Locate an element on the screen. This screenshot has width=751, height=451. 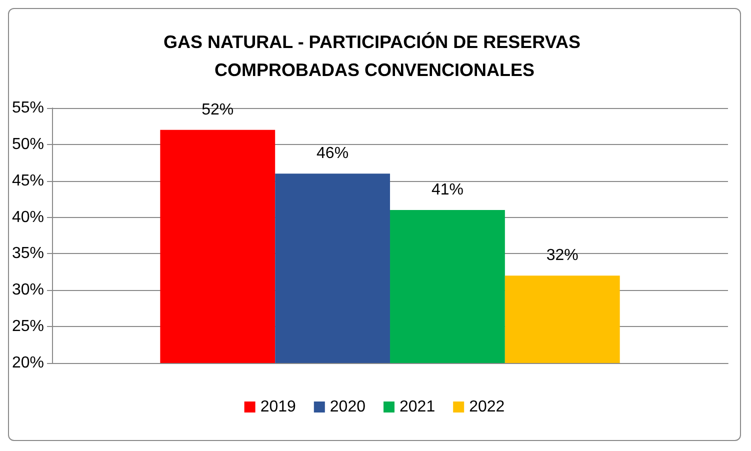
y-tick-label: 20% is located at coordinates (28, 363).